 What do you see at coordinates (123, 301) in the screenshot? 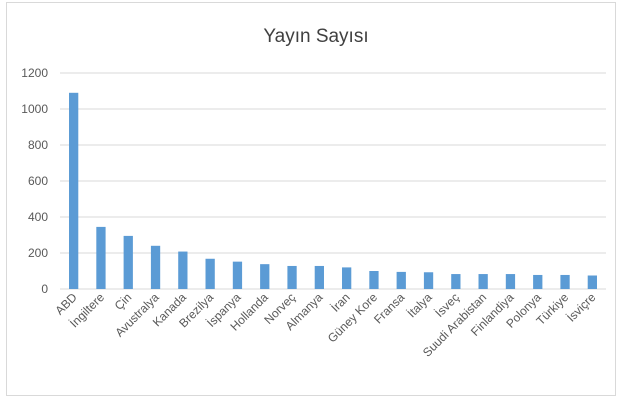
I see `x-tick-label: Çin` at bounding box center [123, 301].